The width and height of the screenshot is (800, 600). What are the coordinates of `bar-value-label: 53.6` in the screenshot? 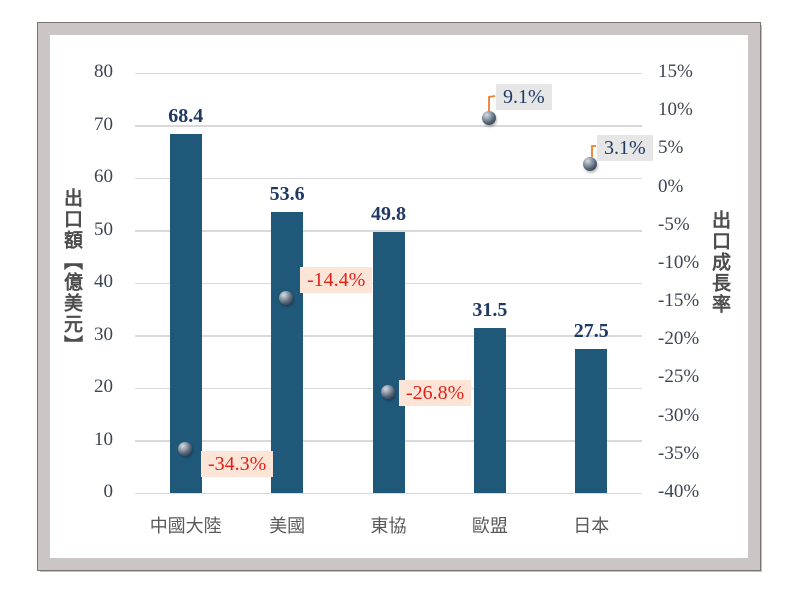 It's located at (287, 193).